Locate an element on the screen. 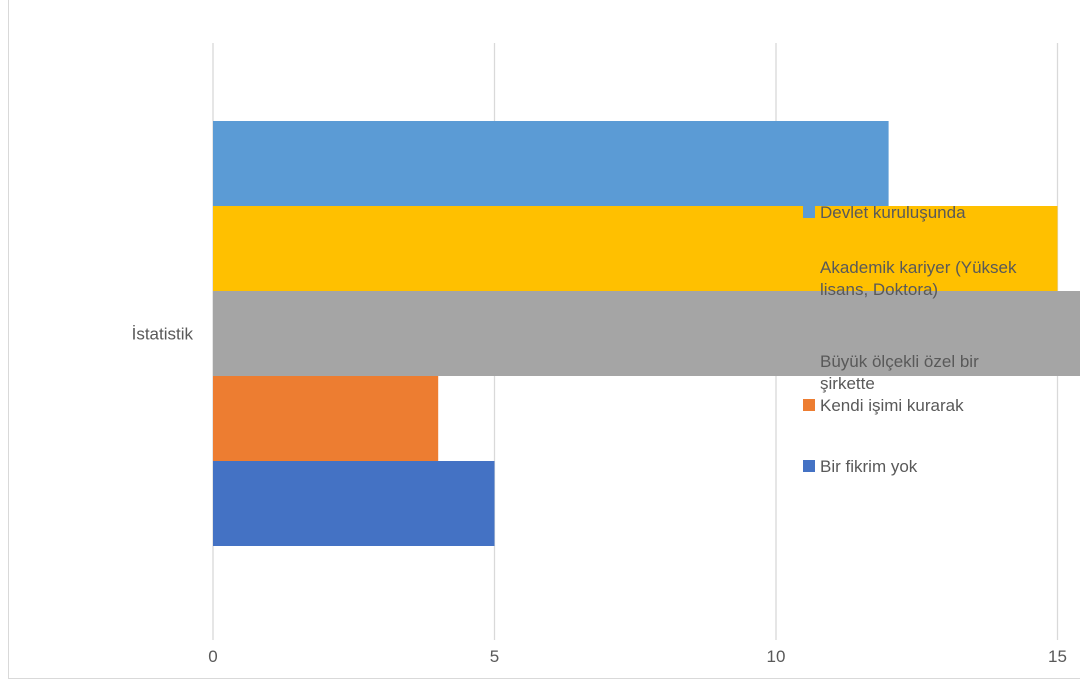  x-axis-ticks: 05101520 is located at coordinates (637, 656).